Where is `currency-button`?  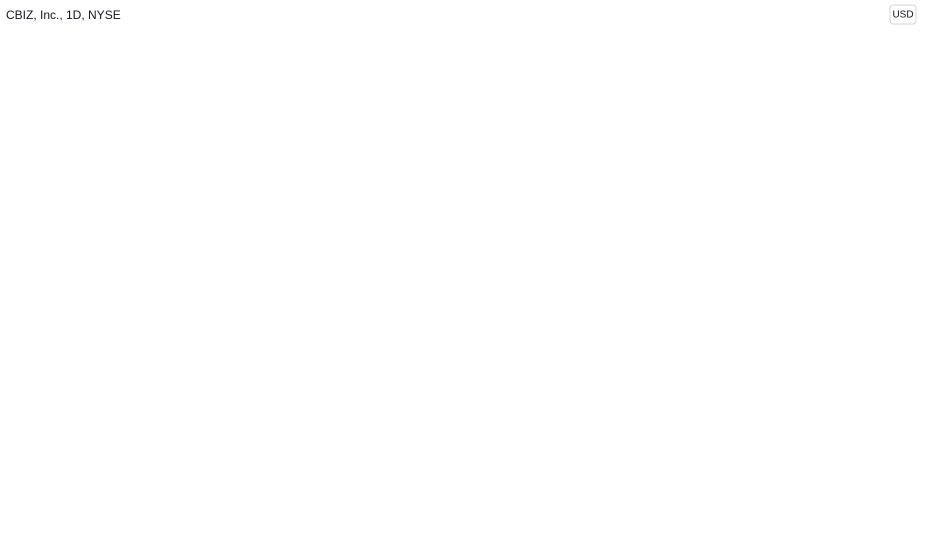
currency-button is located at coordinates (903, 14).